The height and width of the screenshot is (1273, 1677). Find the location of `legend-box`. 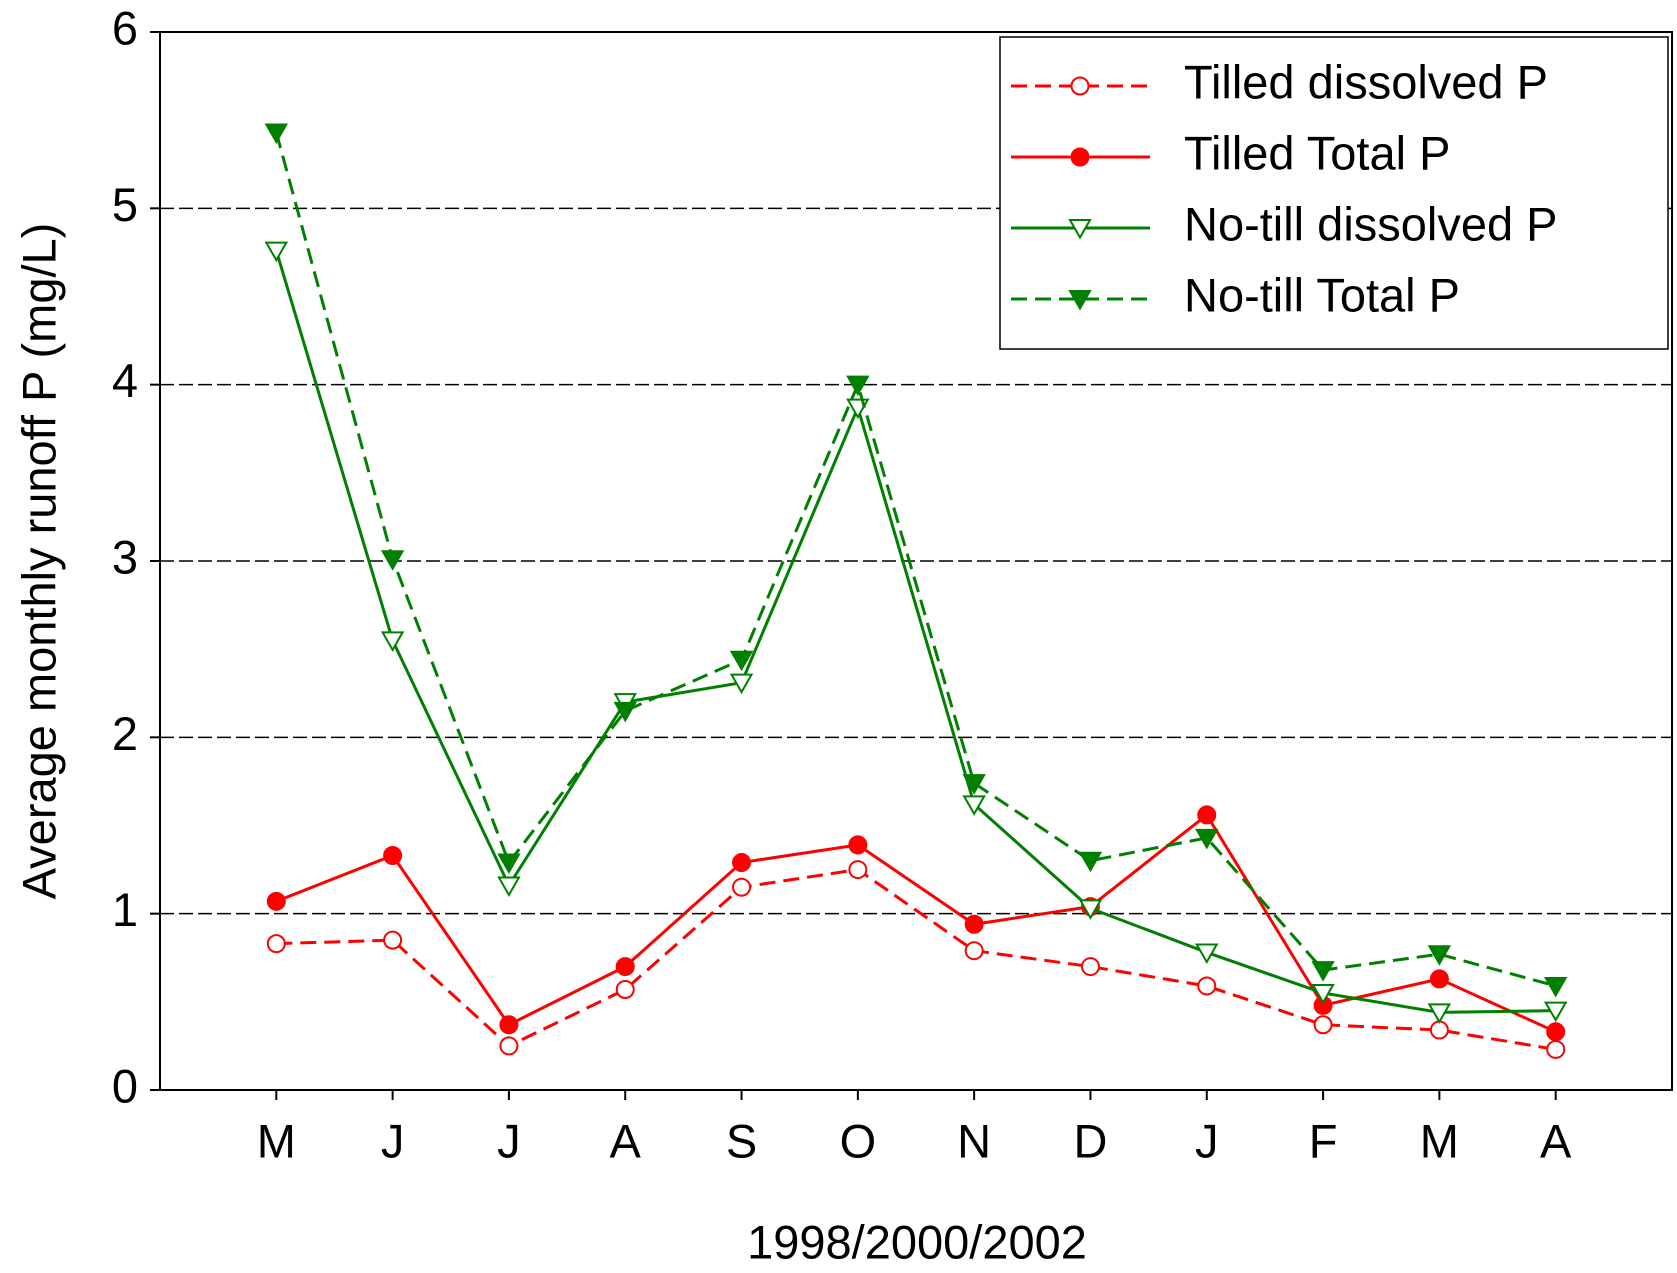

legend-box is located at coordinates (1334, 193).